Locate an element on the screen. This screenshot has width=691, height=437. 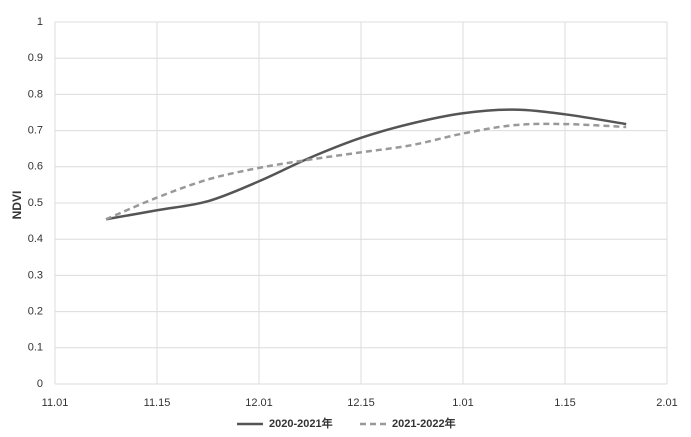
y-tick-label: 0.5 is located at coordinates (35, 203).